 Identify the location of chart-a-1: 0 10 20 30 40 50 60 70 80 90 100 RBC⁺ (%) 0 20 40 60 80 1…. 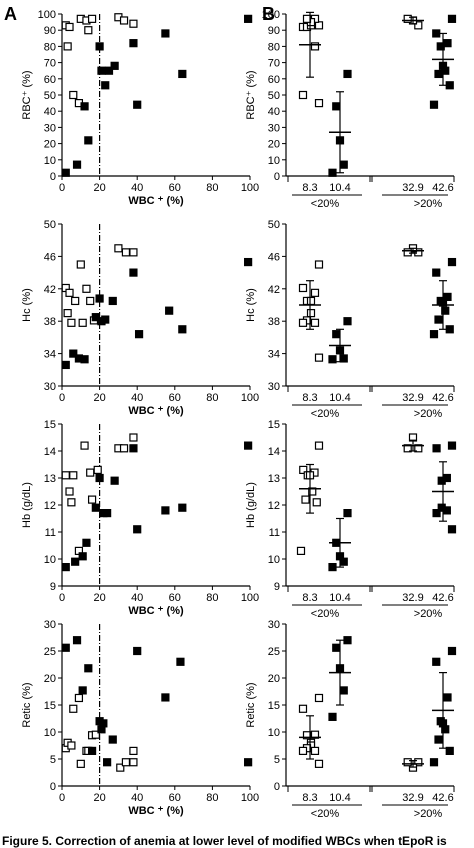
(140, 108).